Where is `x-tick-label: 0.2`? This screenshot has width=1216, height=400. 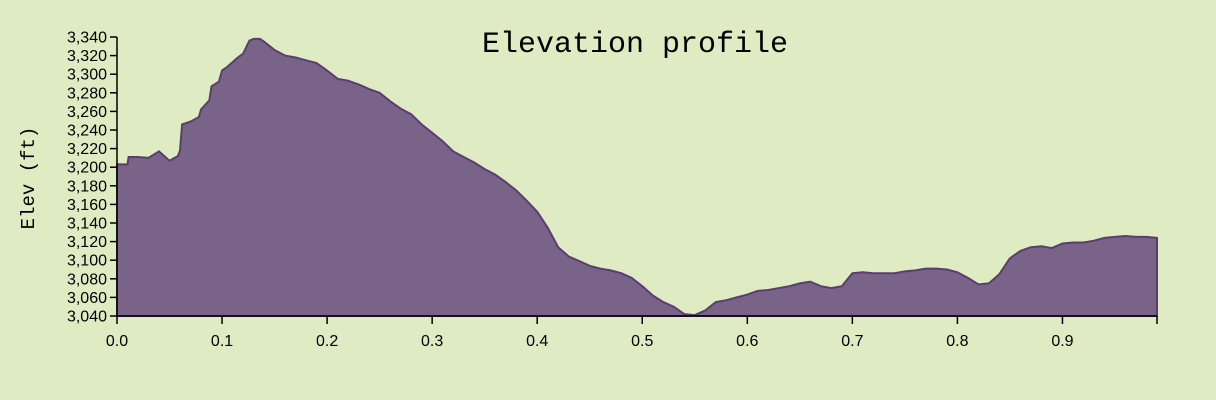 x-tick-label: 0.2 is located at coordinates (327, 341).